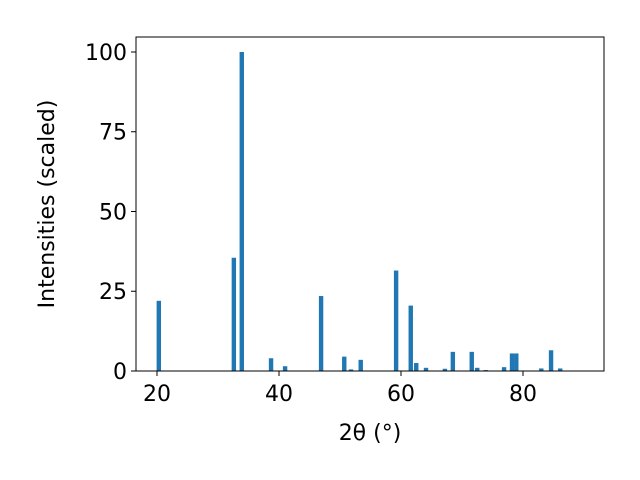  What do you see at coordinates (401, 394) in the screenshot?
I see `x-tick-label: 60` at bounding box center [401, 394].